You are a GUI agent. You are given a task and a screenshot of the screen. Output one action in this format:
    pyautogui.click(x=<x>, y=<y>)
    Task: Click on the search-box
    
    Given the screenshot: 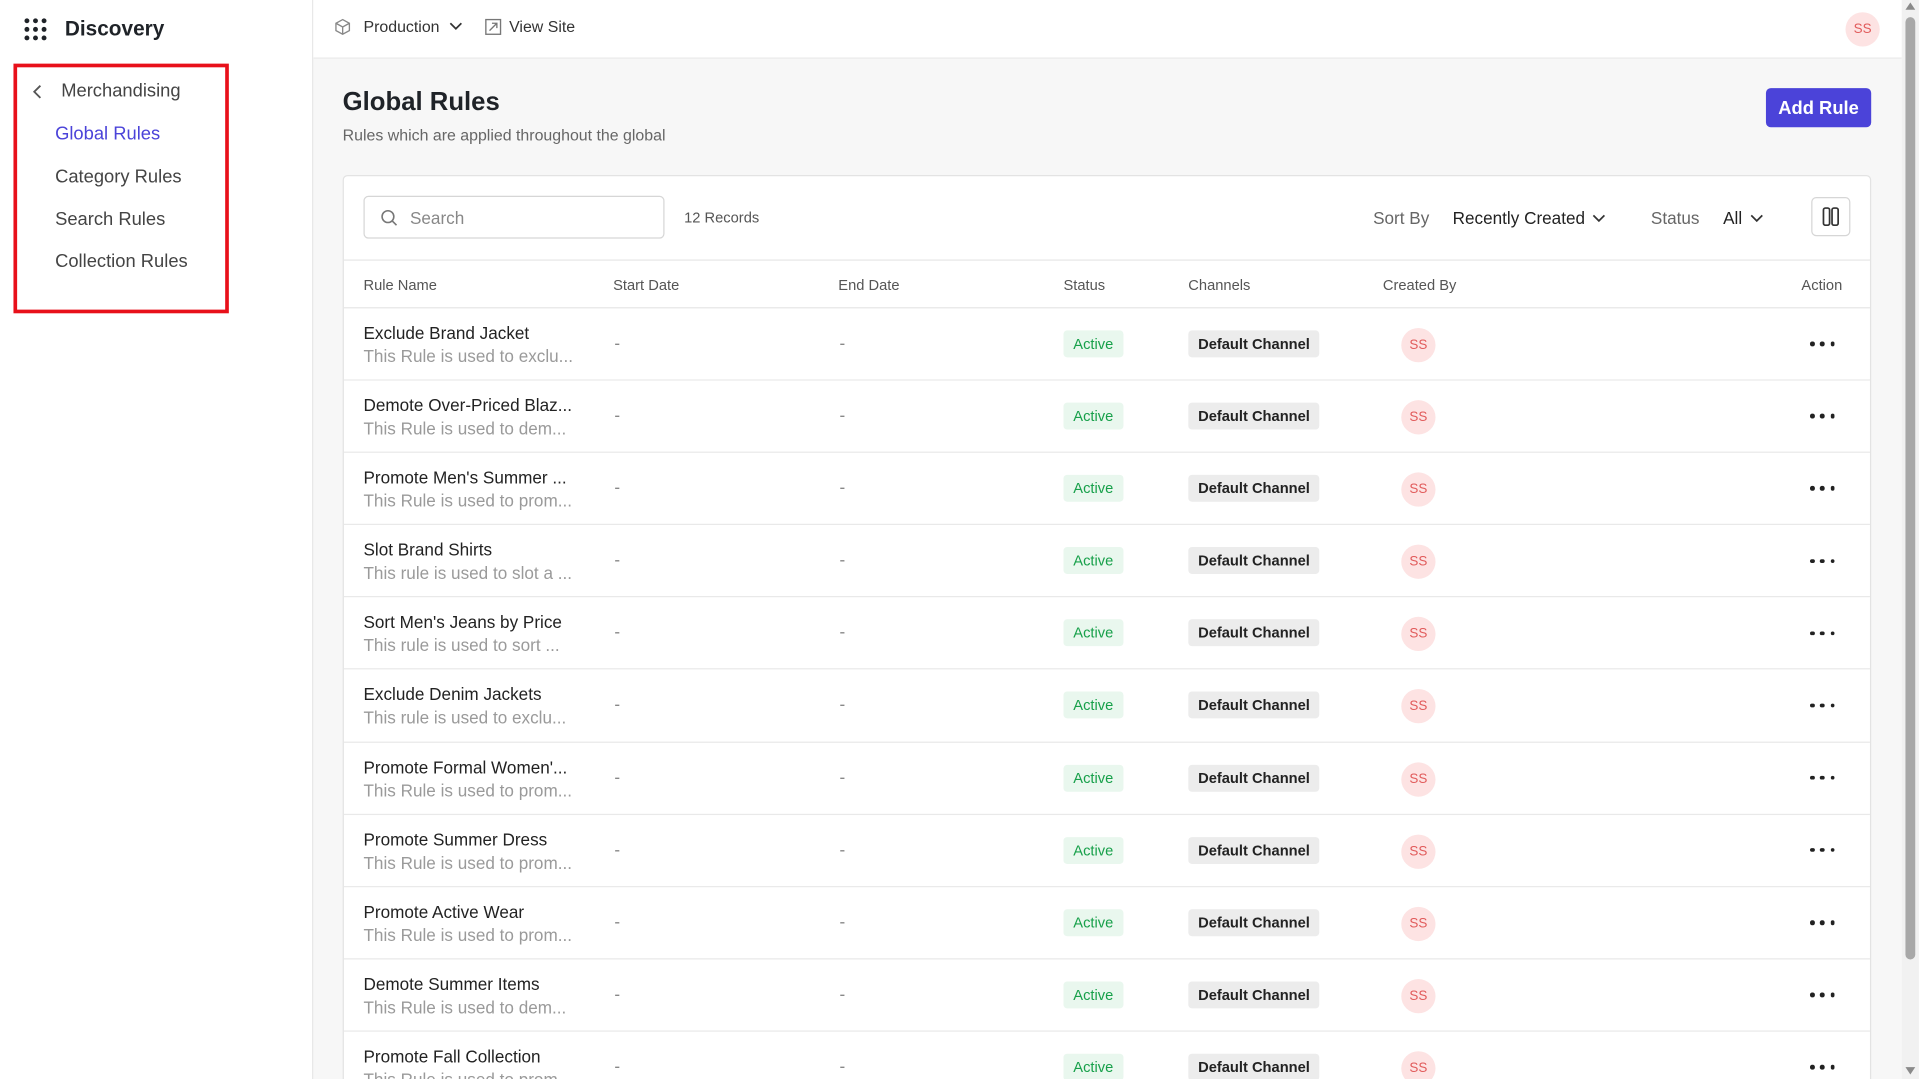 What is the action you would take?
    pyautogui.click(x=514, y=217)
    